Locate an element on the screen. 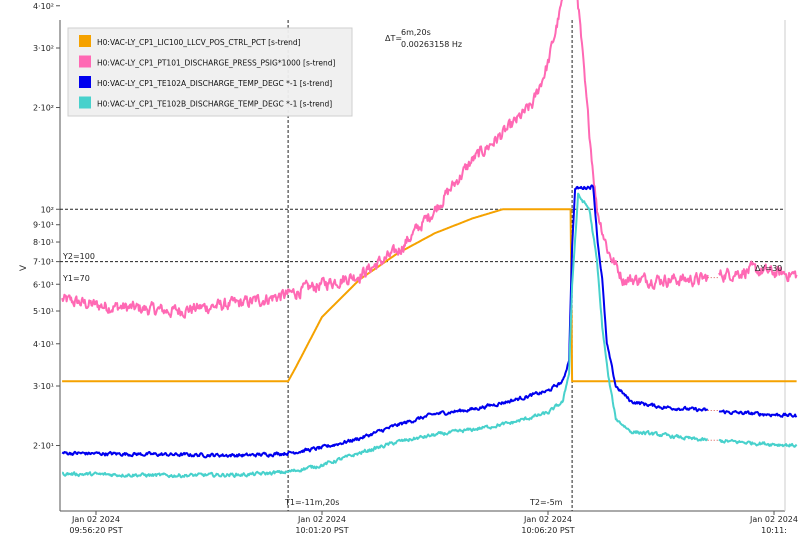 The image size is (804, 551). x-tick-time: 10:01:20 PST is located at coordinates (321, 530).